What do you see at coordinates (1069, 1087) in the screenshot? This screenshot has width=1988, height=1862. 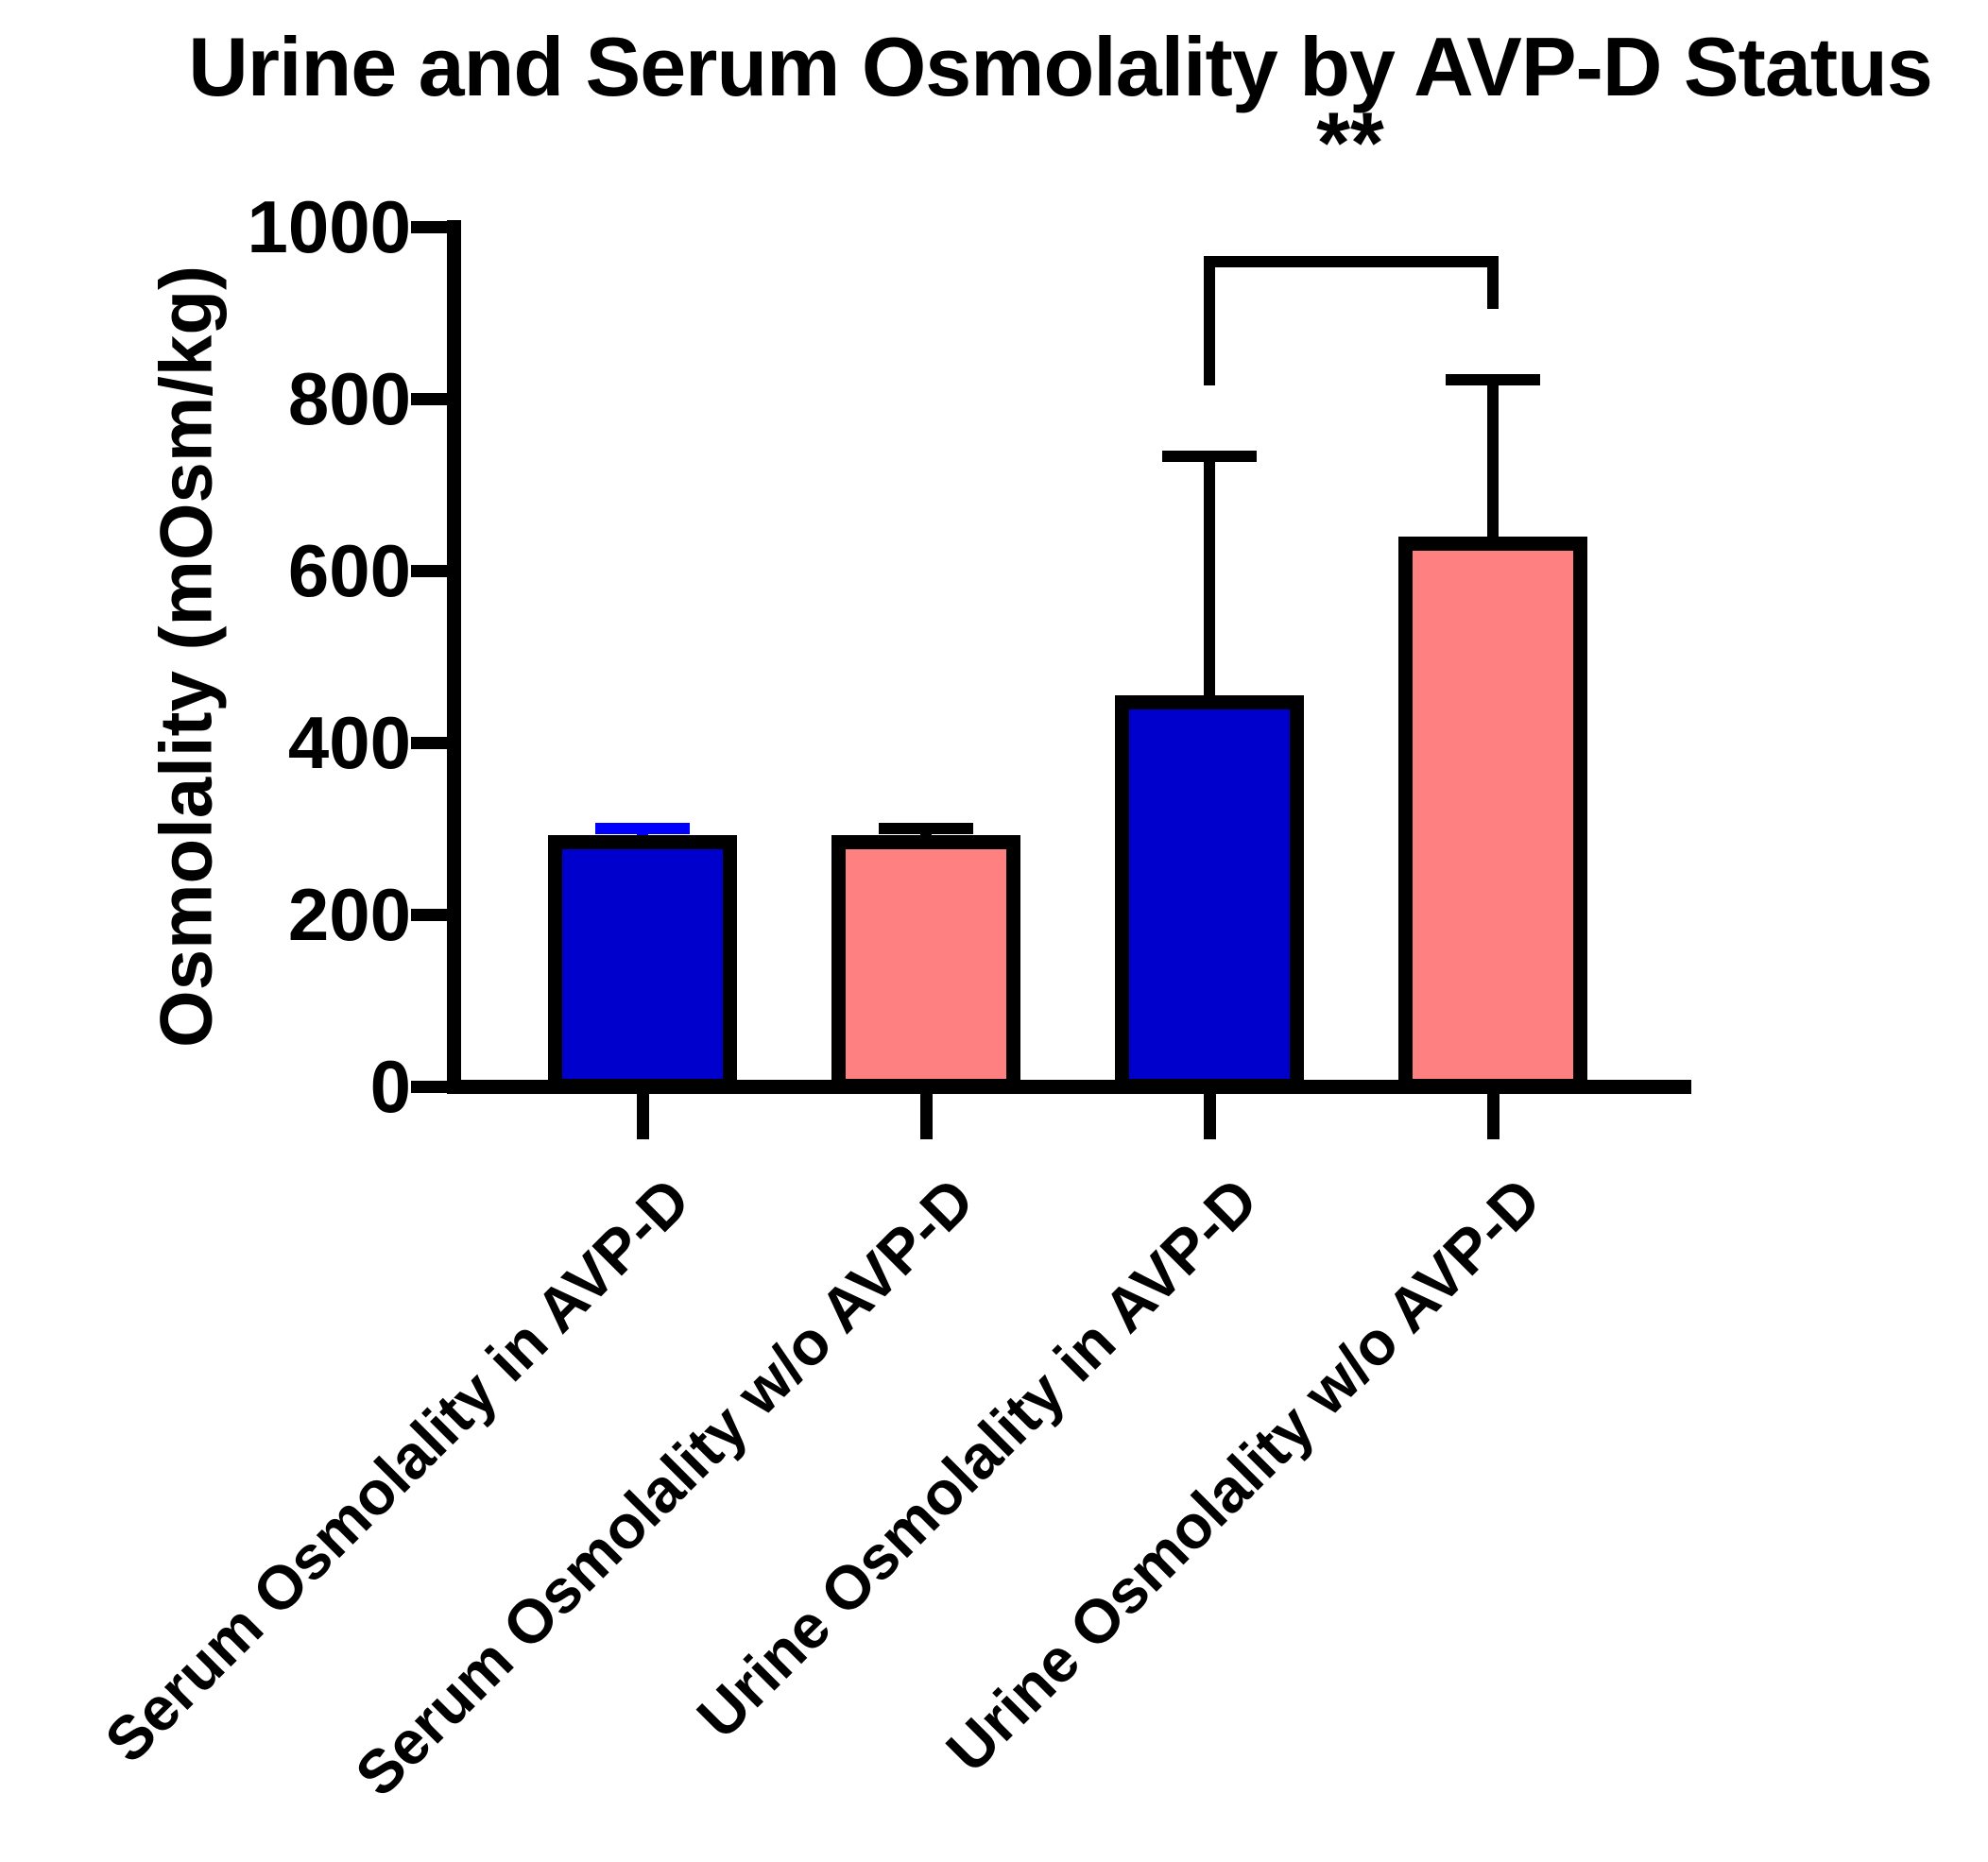 I see `x-axis-line` at bounding box center [1069, 1087].